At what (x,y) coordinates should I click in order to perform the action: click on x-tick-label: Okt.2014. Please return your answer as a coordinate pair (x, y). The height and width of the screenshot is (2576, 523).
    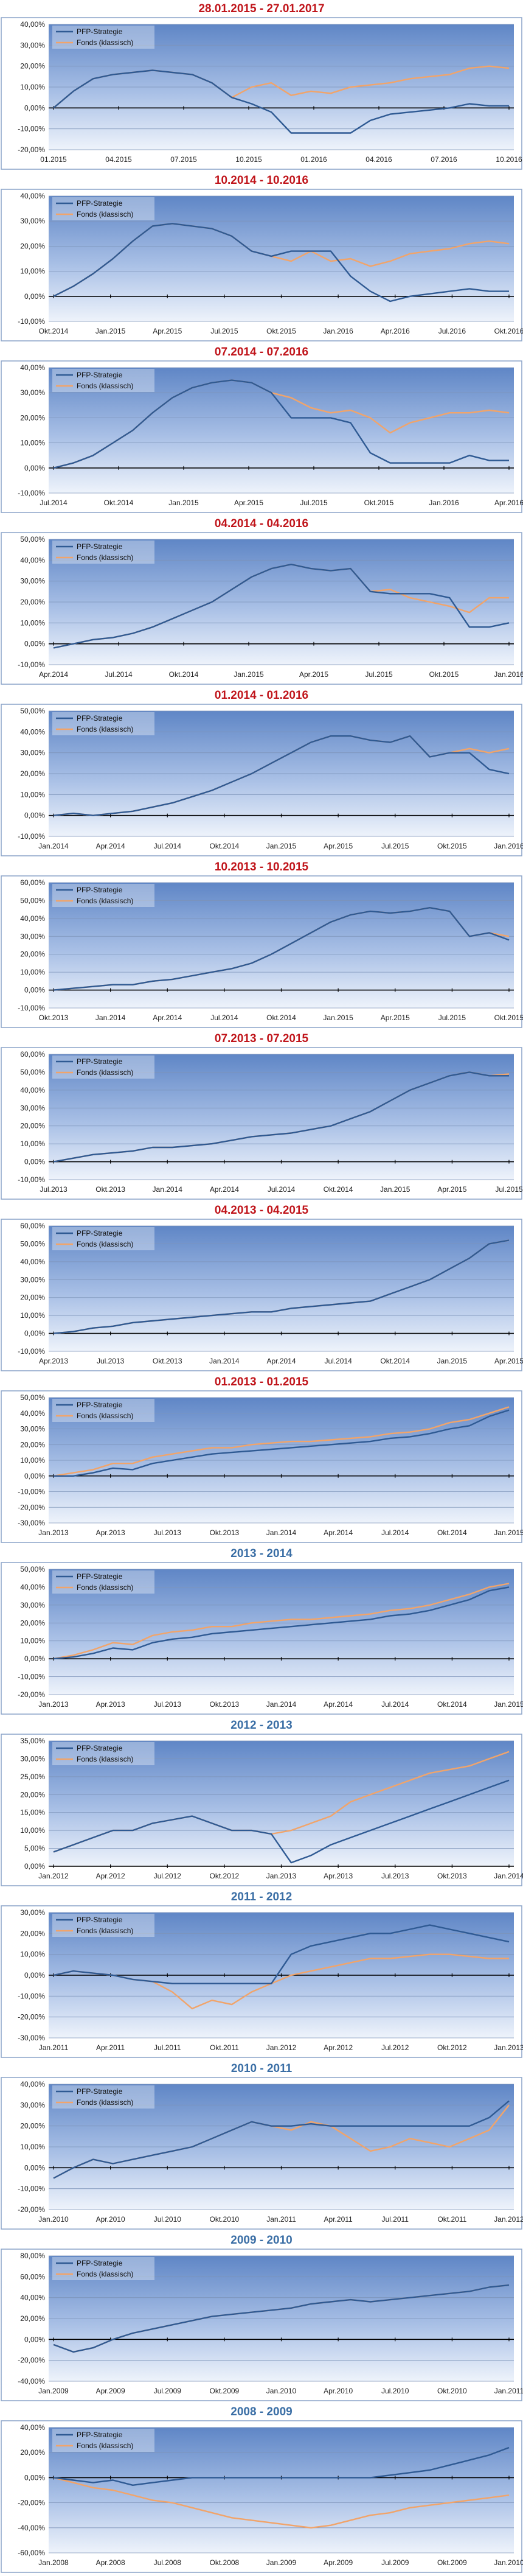
    Looking at the image, I should click on (225, 846).